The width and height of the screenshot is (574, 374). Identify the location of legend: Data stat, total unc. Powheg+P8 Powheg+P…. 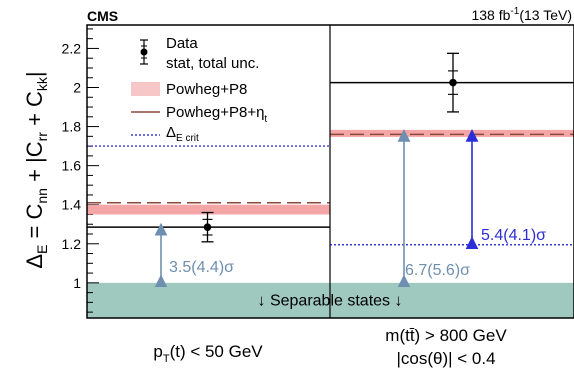
(199, 89).